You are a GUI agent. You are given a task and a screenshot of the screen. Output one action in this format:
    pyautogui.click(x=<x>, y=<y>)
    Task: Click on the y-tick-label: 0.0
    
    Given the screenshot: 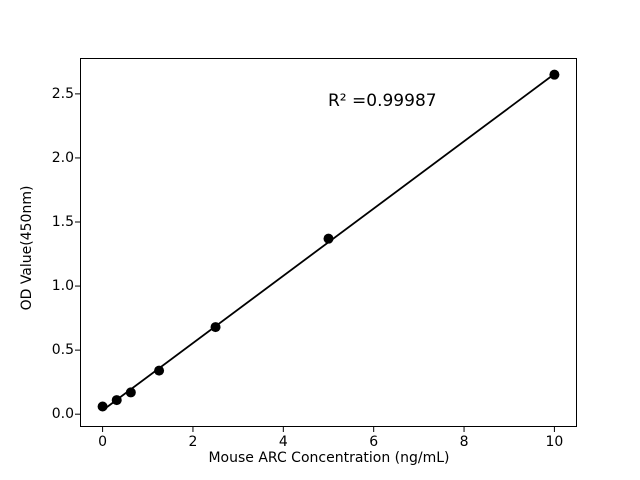 What is the action you would take?
    pyautogui.click(x=62, y=414)
    